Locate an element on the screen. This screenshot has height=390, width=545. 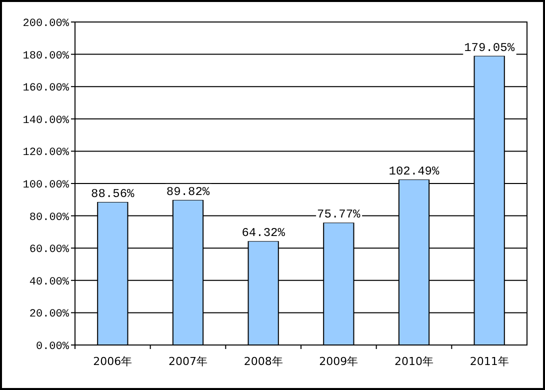
data-label: 102.49% is located at coordinates (414, 171).